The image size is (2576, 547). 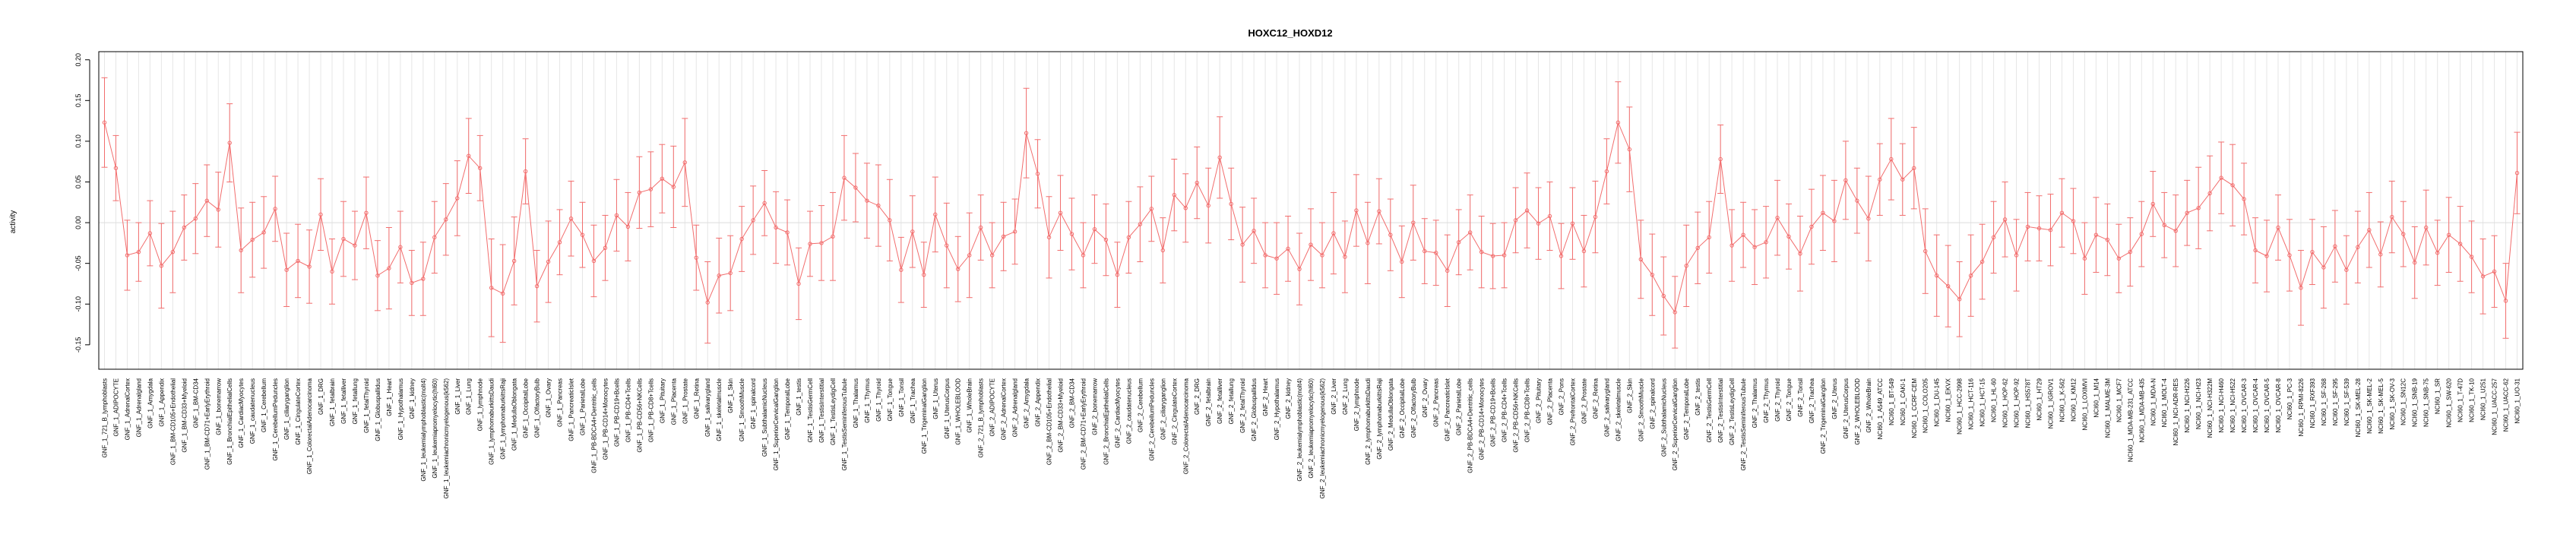 What do you see at coordinates (2358, 407) in the screenshot?
I see `x-tick-label: NCI60_1_SK-MEL-28` at bounding box center [2358, 407].